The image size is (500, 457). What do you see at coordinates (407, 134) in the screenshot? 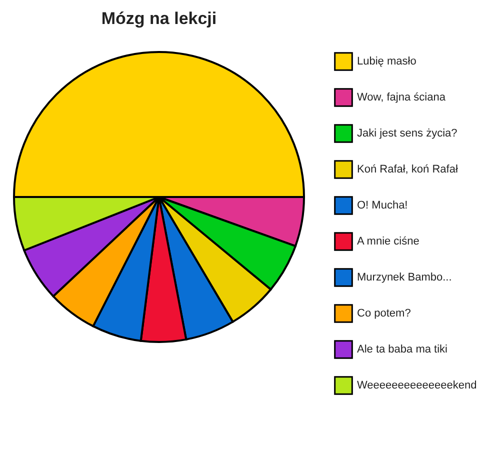
I see `legend-label: Jaki jest sens życia?` at bounding box center [407, 134].